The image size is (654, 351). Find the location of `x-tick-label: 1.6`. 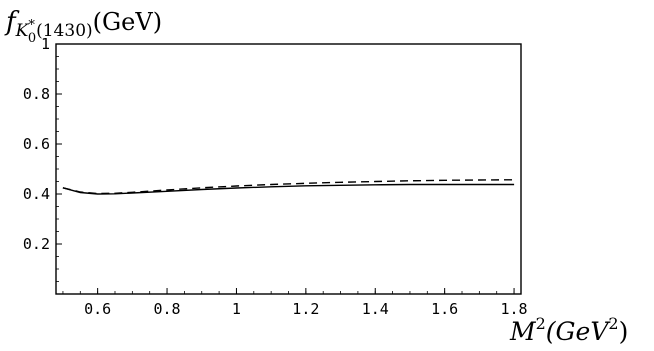

x-tick-label: 1.6 is located at coordinates (444, 309).